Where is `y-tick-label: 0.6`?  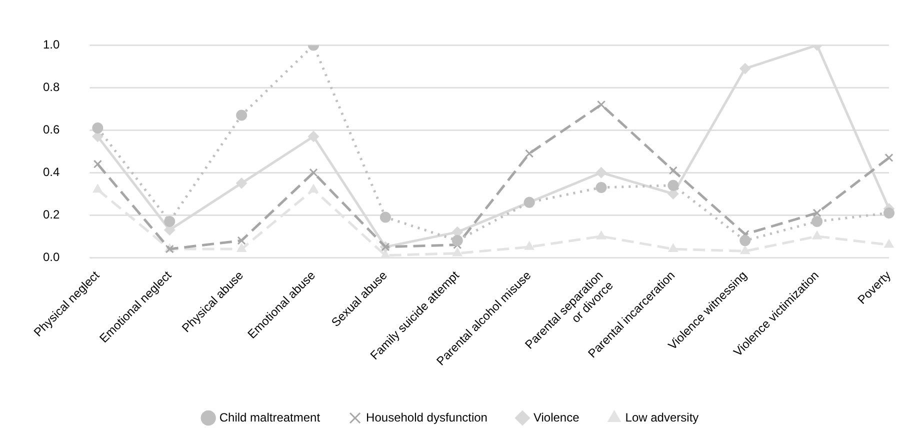 y-tick-label: 0.6 is located at coordinates (51, 129).